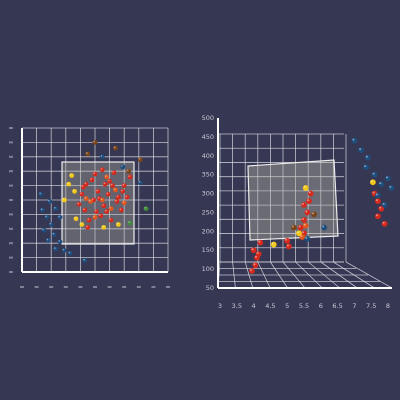 This screenshot has height=400, width=400. Describe the element at coordinates (208, 231) in the screenshot. I see `y-tick-label: 200` at that location.